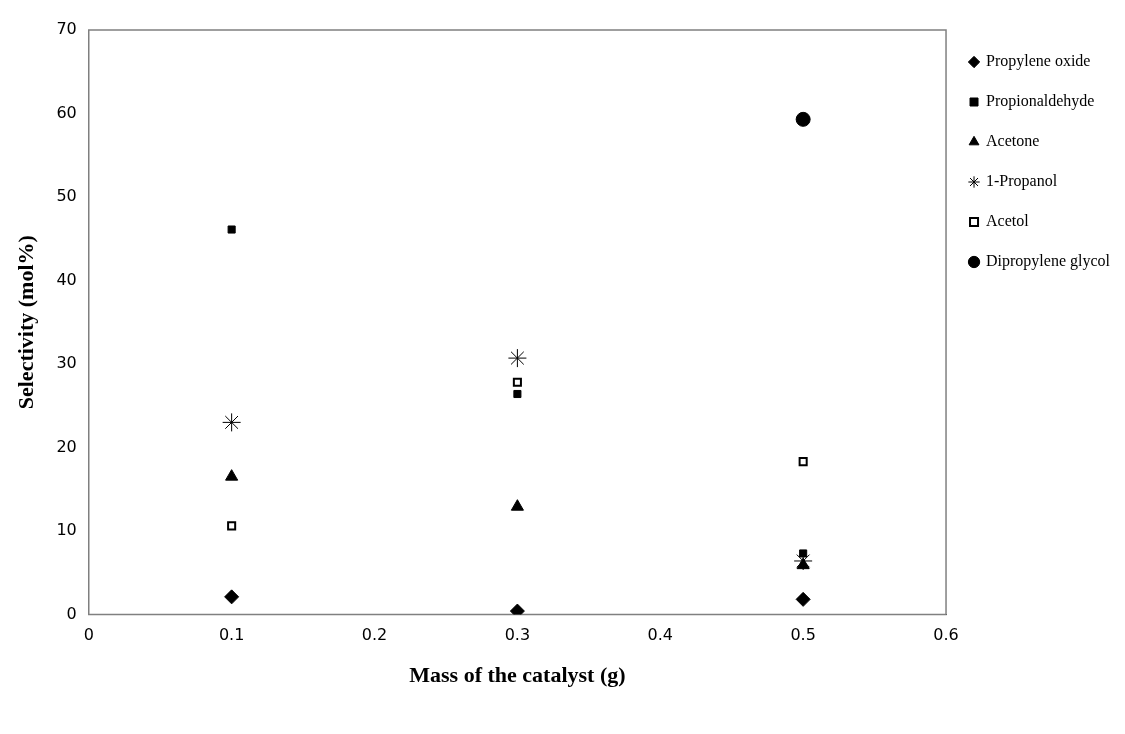 This screenshot has height=734, width=1125. I want to click on y-tick-label: 10, so click(66, 530).